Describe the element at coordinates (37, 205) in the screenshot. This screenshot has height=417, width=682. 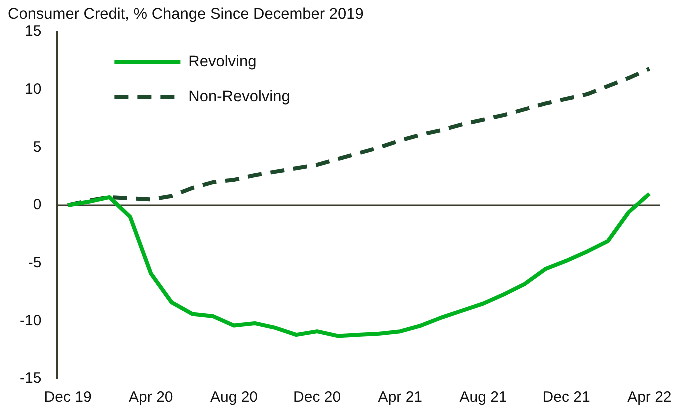
I see `y-tick-label: 0` at that location.